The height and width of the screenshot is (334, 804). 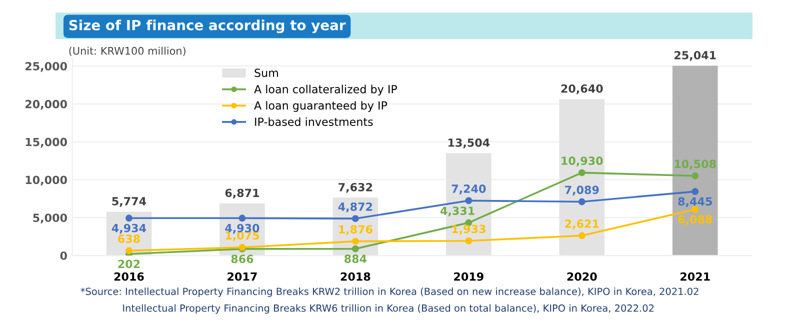 I want to click on data-label: 1,933, so click(x=469, y=229).